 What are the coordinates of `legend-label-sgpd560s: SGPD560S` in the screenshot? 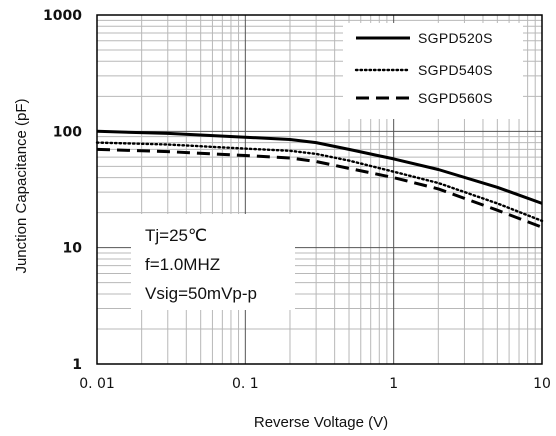 It's located at (455, 98).